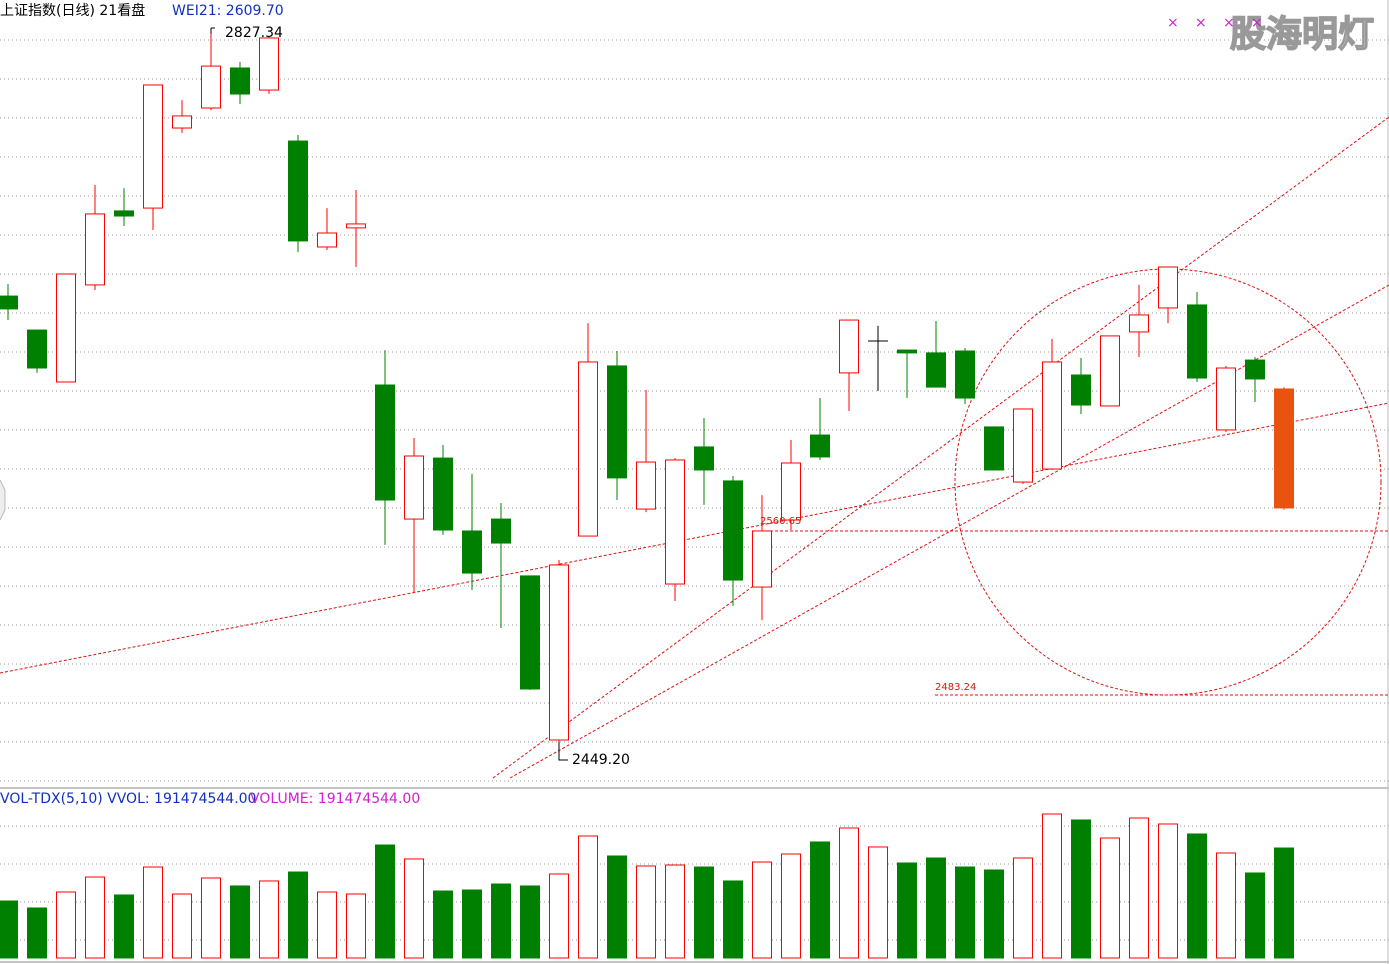 The height and width of the screenshot is (964, 1389). What do you see at coordinates (128, 799) in the screenshot?
I see `volume-title: VOL-TDX(5,10) VVOL: 191474544.00` at bounding box center [128, 799].